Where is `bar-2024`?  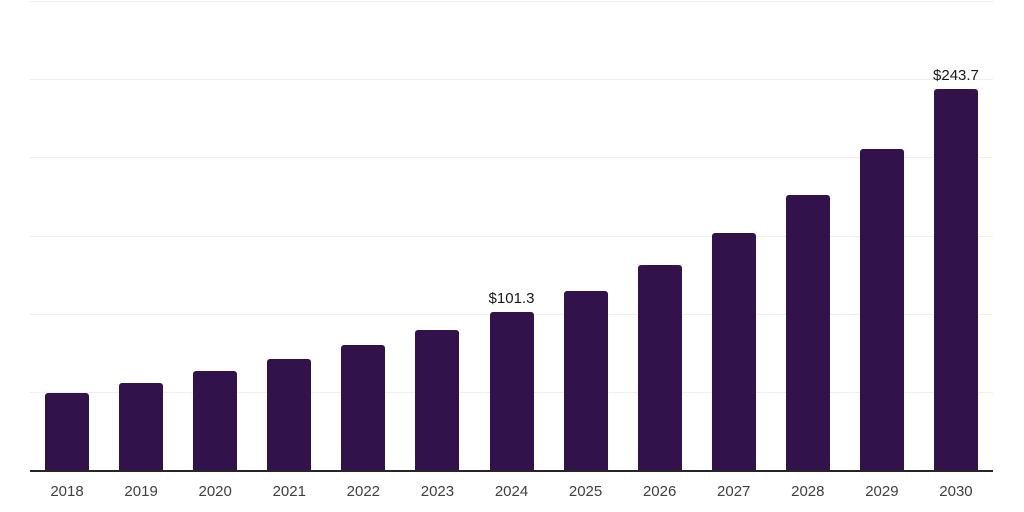 bar-2024 is located at coordinates (511, 390).